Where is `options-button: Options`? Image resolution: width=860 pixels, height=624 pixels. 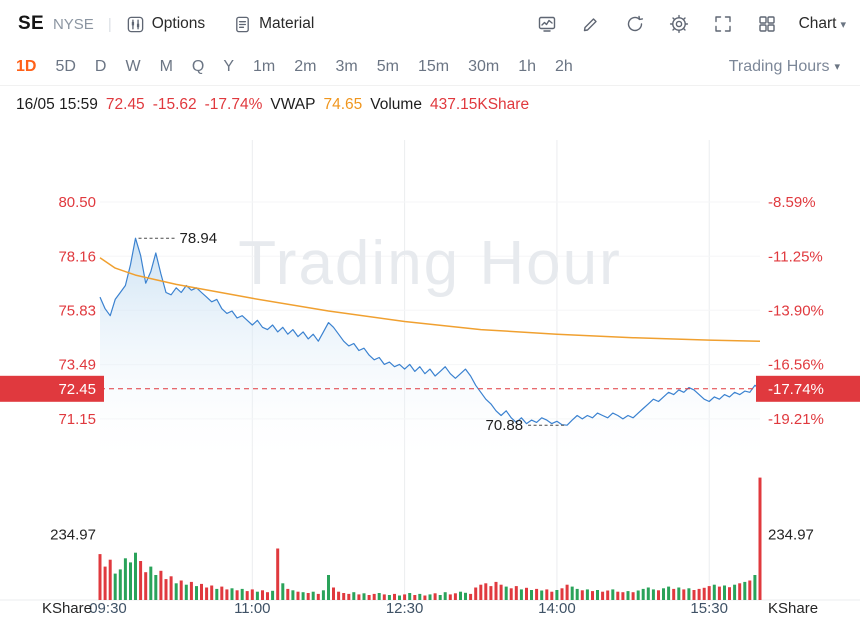
options-button: Options is located at coordinates (165, 24).